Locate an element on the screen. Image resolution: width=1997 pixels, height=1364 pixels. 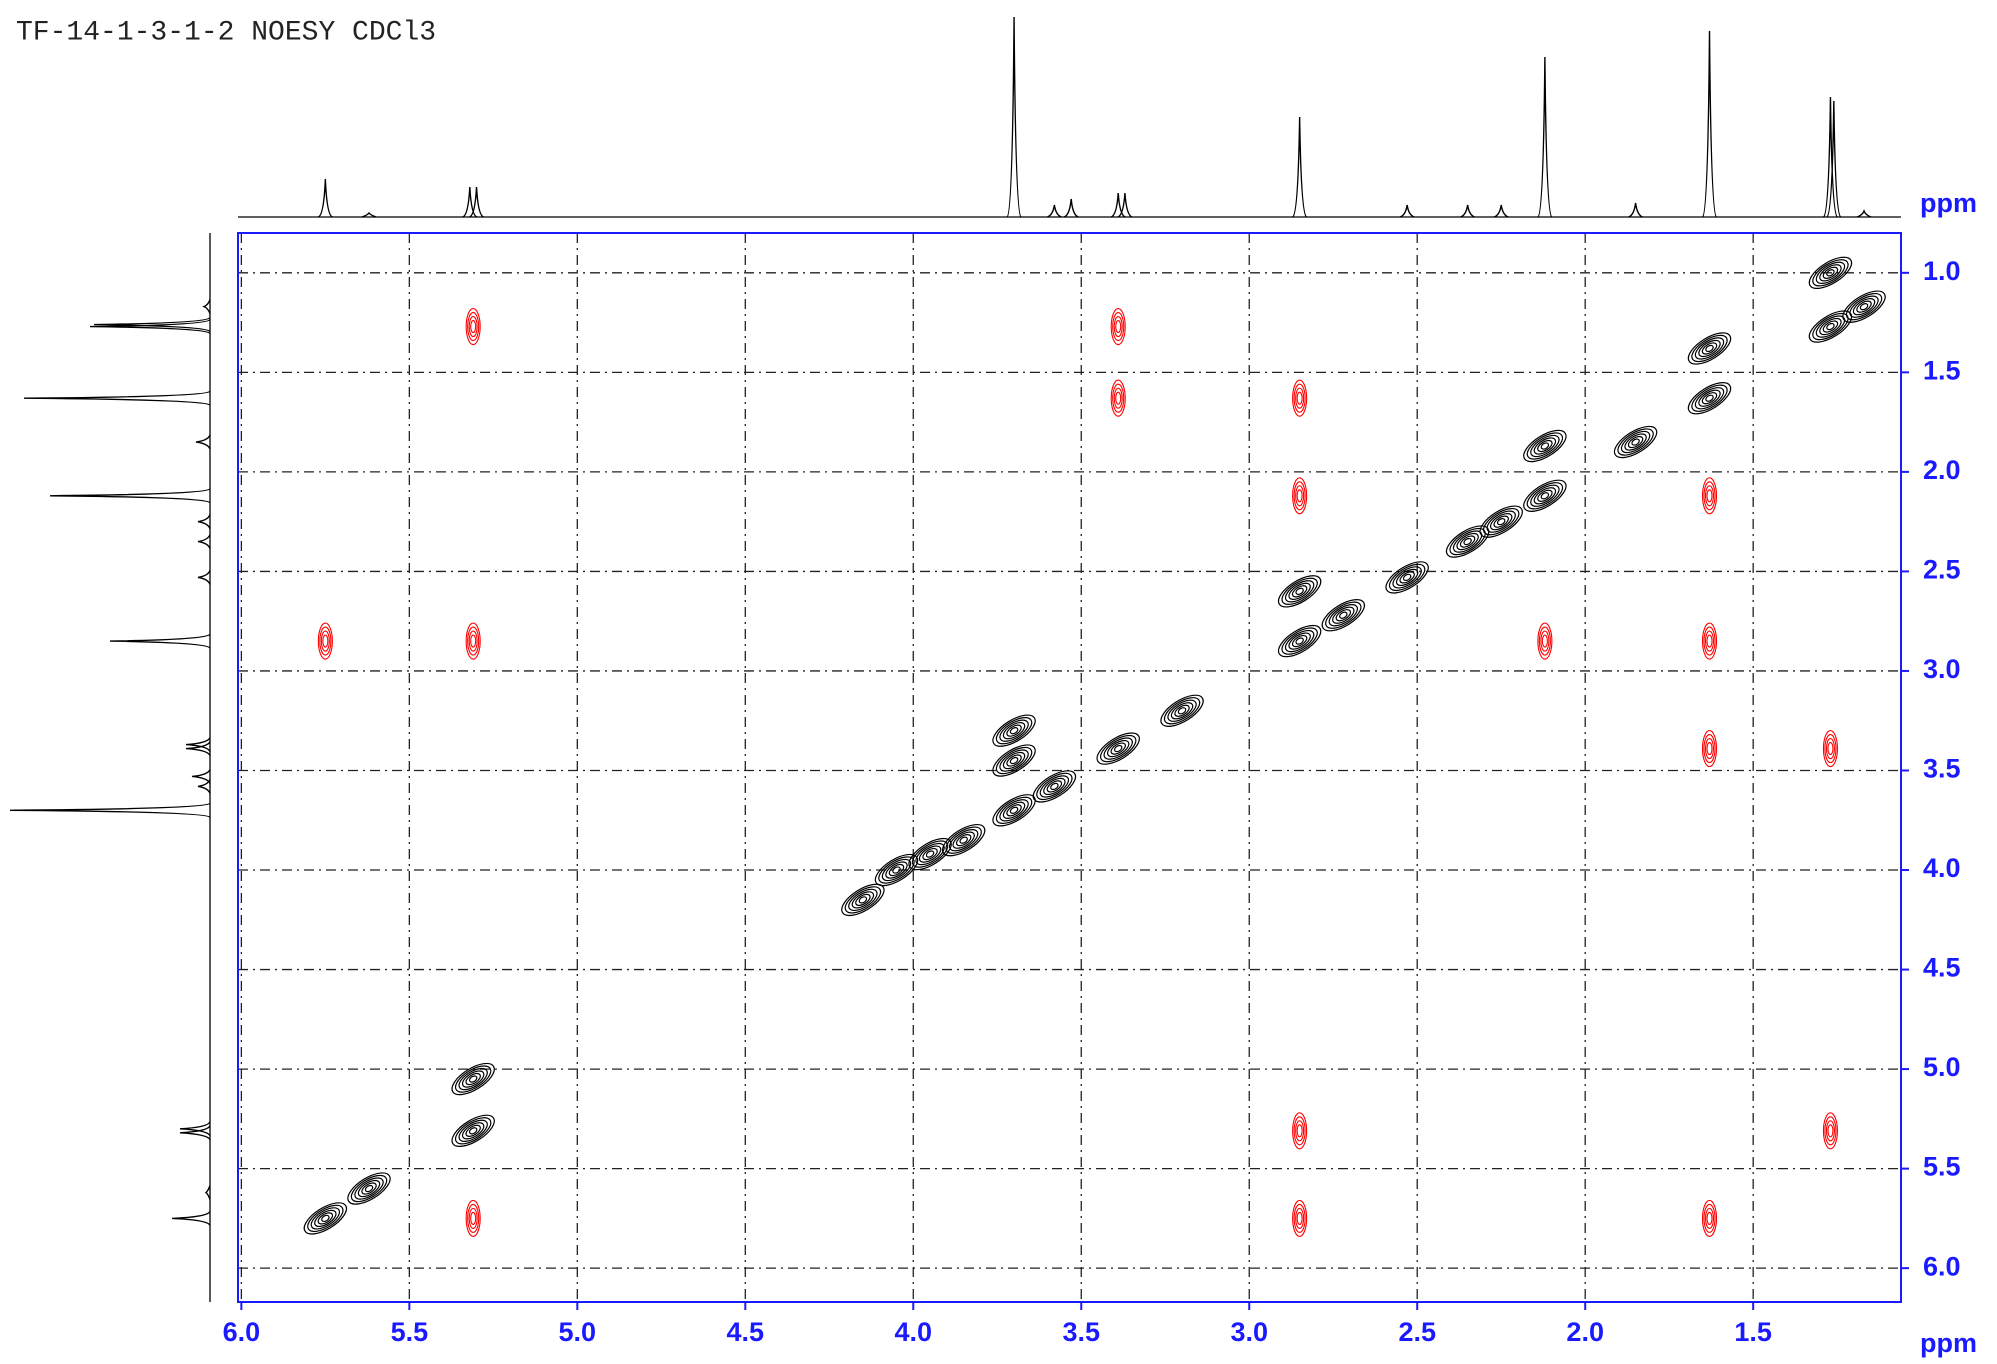
x-tick-label: 5.5 is located at coordinates (410, 1332).